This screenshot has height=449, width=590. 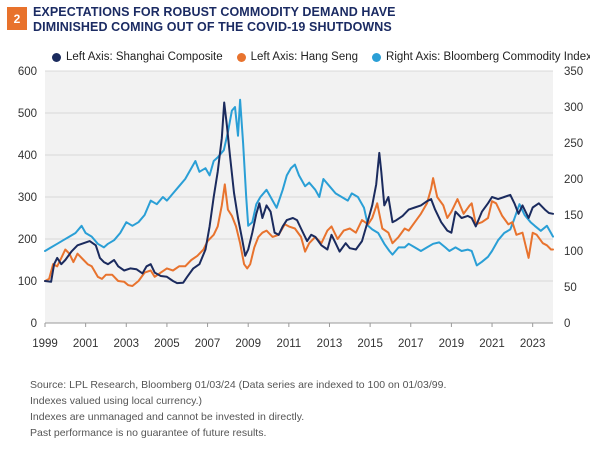 What do you see at coordinates (411, 344) in the screenshot?
I see `x-tick-label: 2017` at bounding box center [411, 344].